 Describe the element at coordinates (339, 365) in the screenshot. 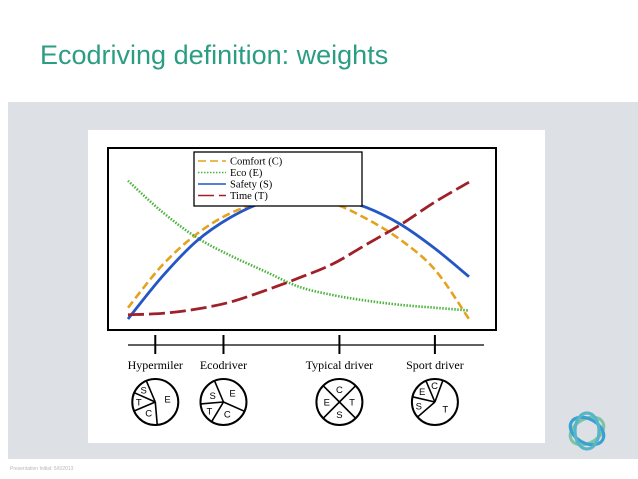

I see `driver-label-2: Typical driver` at that location.